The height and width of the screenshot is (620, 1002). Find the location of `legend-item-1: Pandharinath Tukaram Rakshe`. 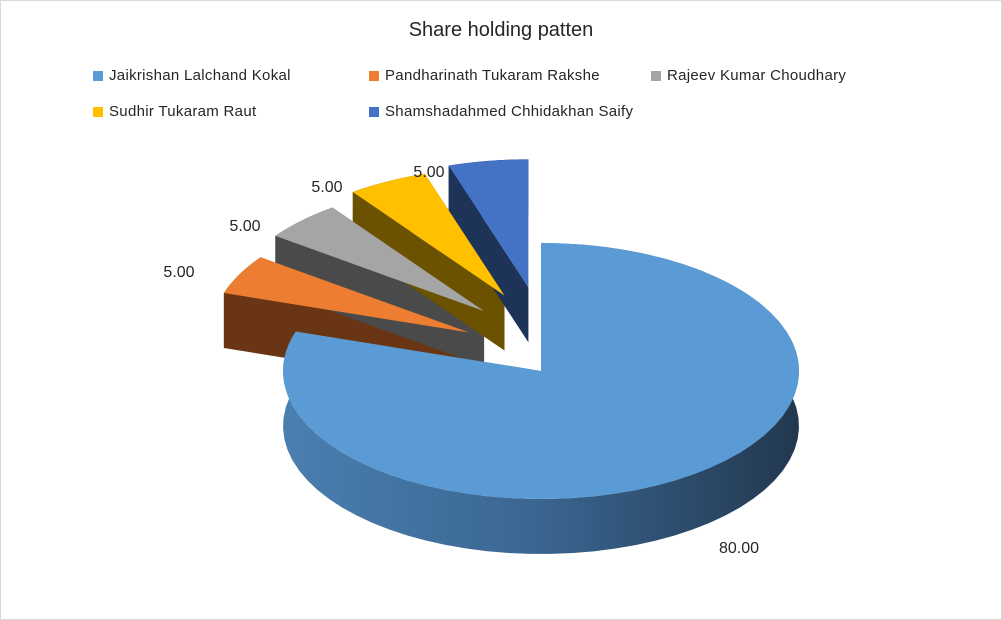

legend-item-1: Pandharinath Tukaram Rakshe is located at coordinates (484, 75).